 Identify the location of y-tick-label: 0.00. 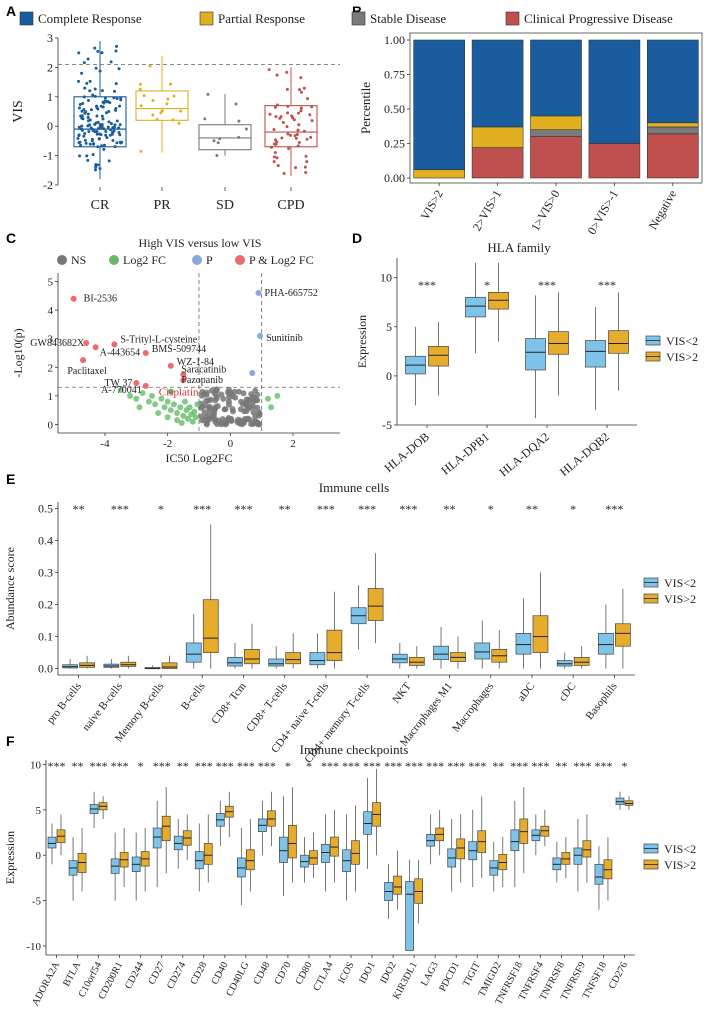
(394, 178).